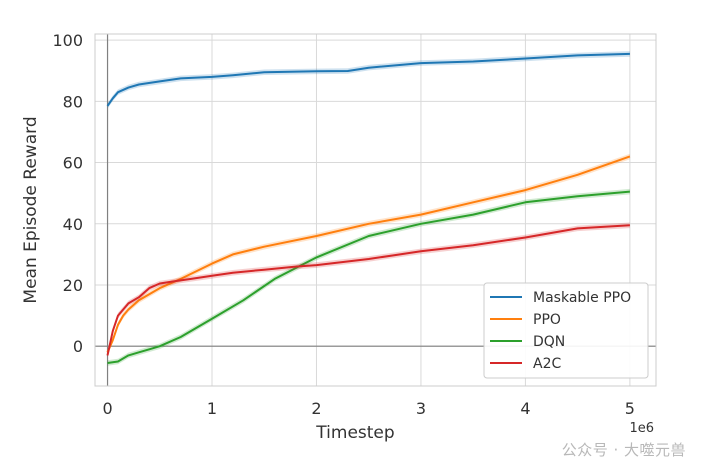 The height and width of the screenshot is (474, 704). Describe the element at coordinates (547, 364) in the screenshot. I see `legend-label-3: A2C` at that location.